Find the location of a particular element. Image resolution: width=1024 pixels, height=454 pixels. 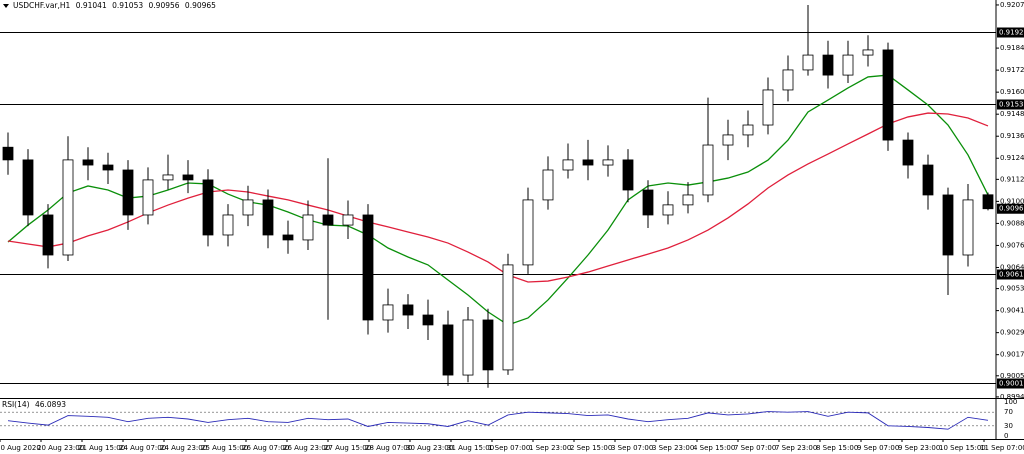

x-tick-label: 8 Sep 15:00 is located at coordinates (837, 448).